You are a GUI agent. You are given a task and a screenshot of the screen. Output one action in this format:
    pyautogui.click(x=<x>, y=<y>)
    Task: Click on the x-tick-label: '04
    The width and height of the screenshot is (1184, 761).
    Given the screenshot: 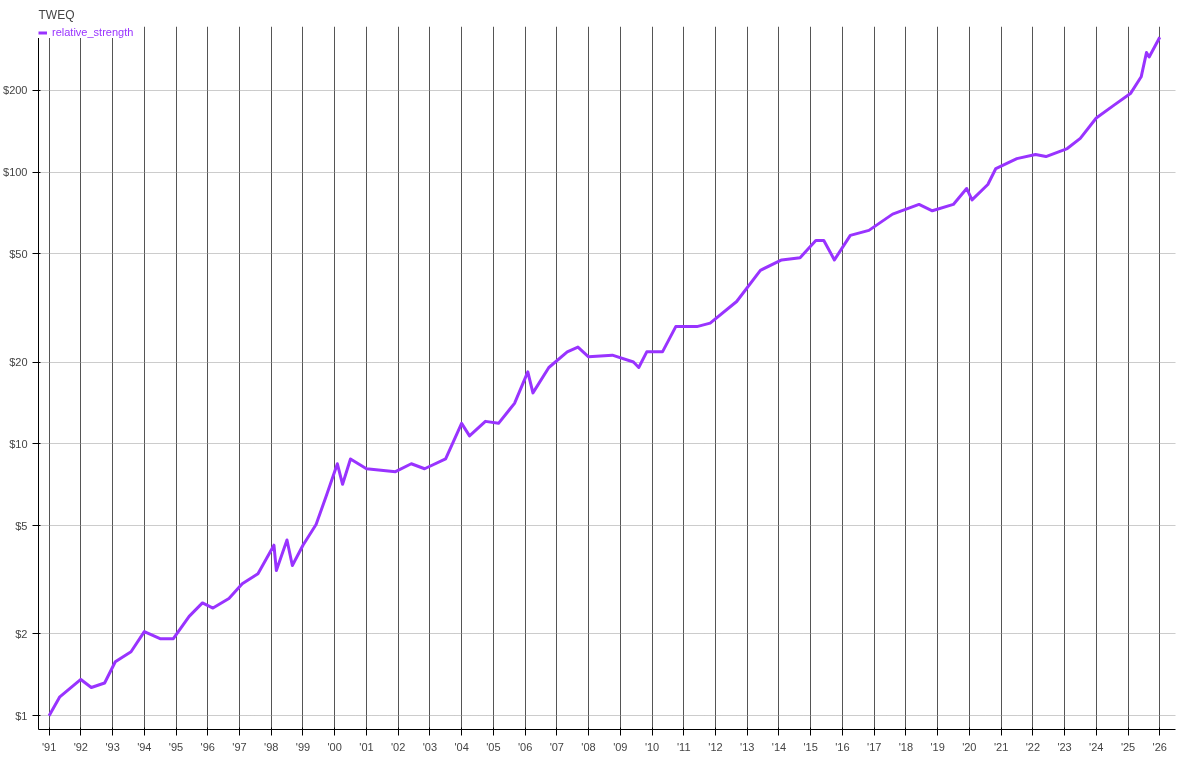 What is the action you would take?
    pyautogui.click(x=461, y=746)
    